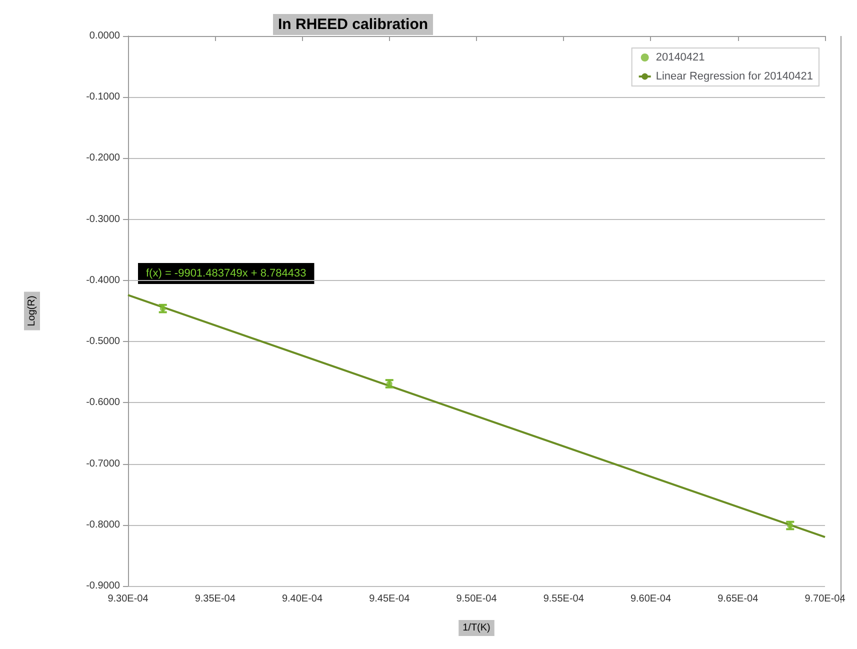 This screenshot has height=649, width=857. What do you see at coordinates (680, 58) in the screenshot?
I see `legend-label: 20140421` at bounding box center [680, 58].